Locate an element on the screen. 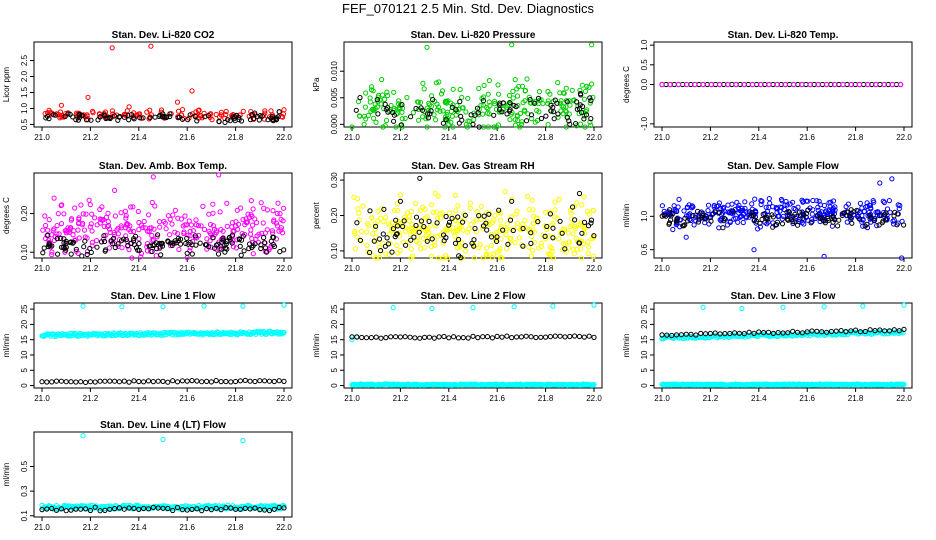 This screenshot has width=936, height=540. y-tick-label: 5 is located at coordinates (644, 369).